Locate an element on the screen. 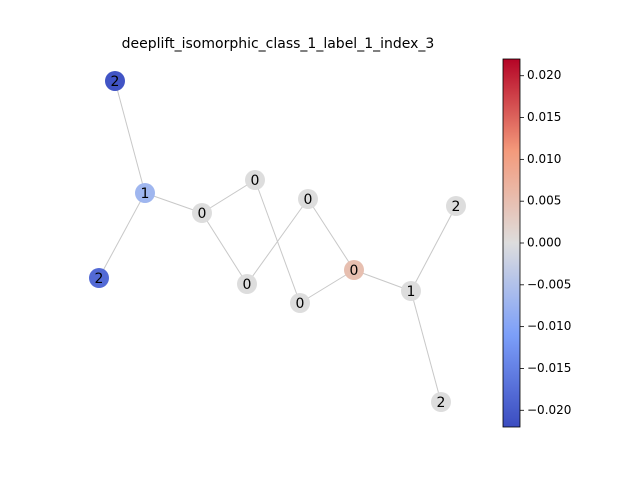 The image size is (640, 480). colorbar-tick-label: 0.010 is located at coordinates (544, 159).